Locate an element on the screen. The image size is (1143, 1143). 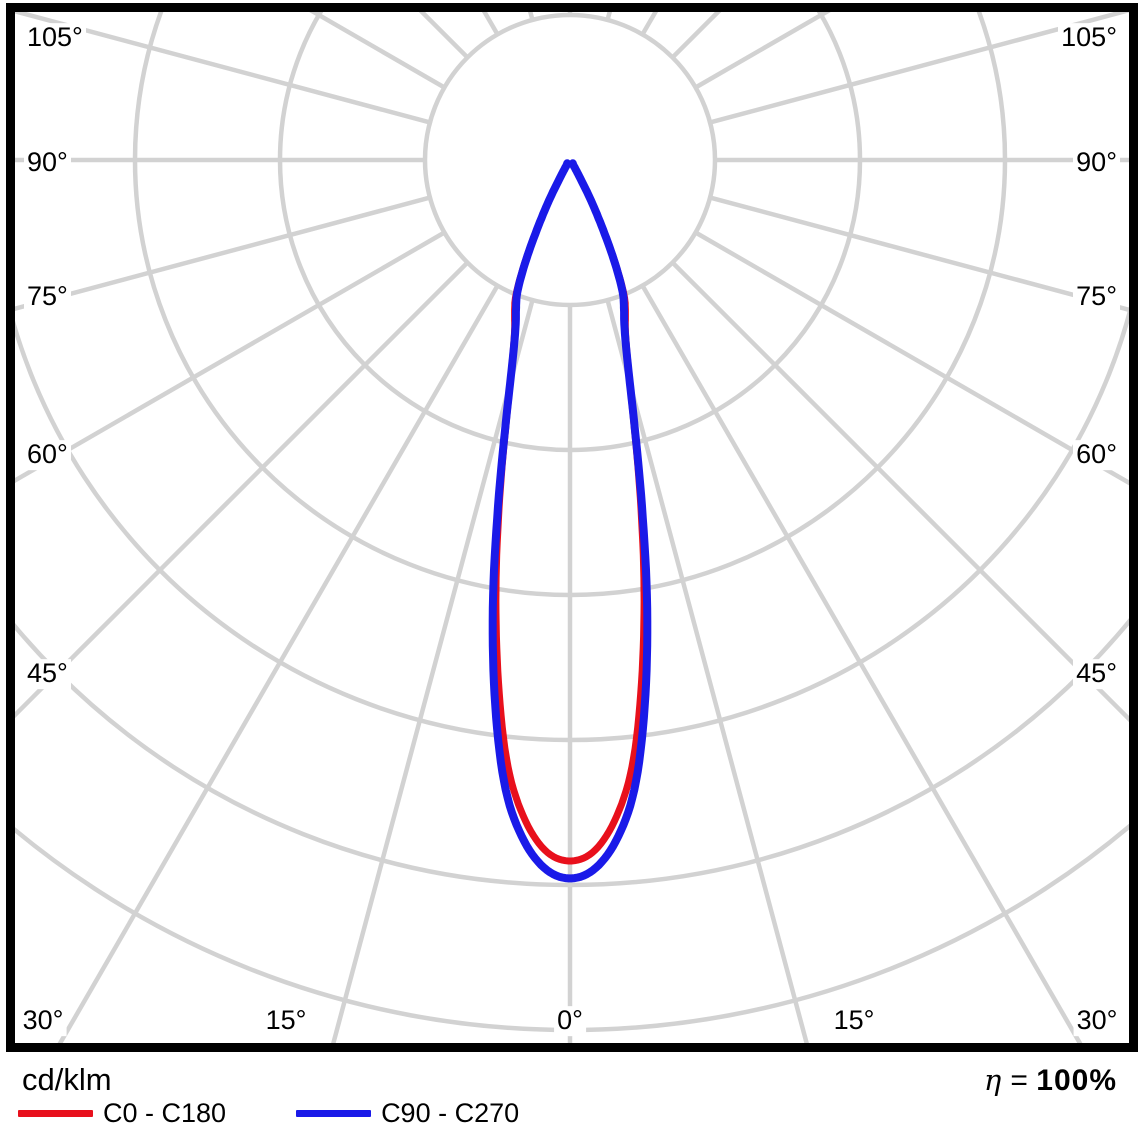
angle-label-bottom-4-30deg: 30° is located at coordinates (1097, 1020).